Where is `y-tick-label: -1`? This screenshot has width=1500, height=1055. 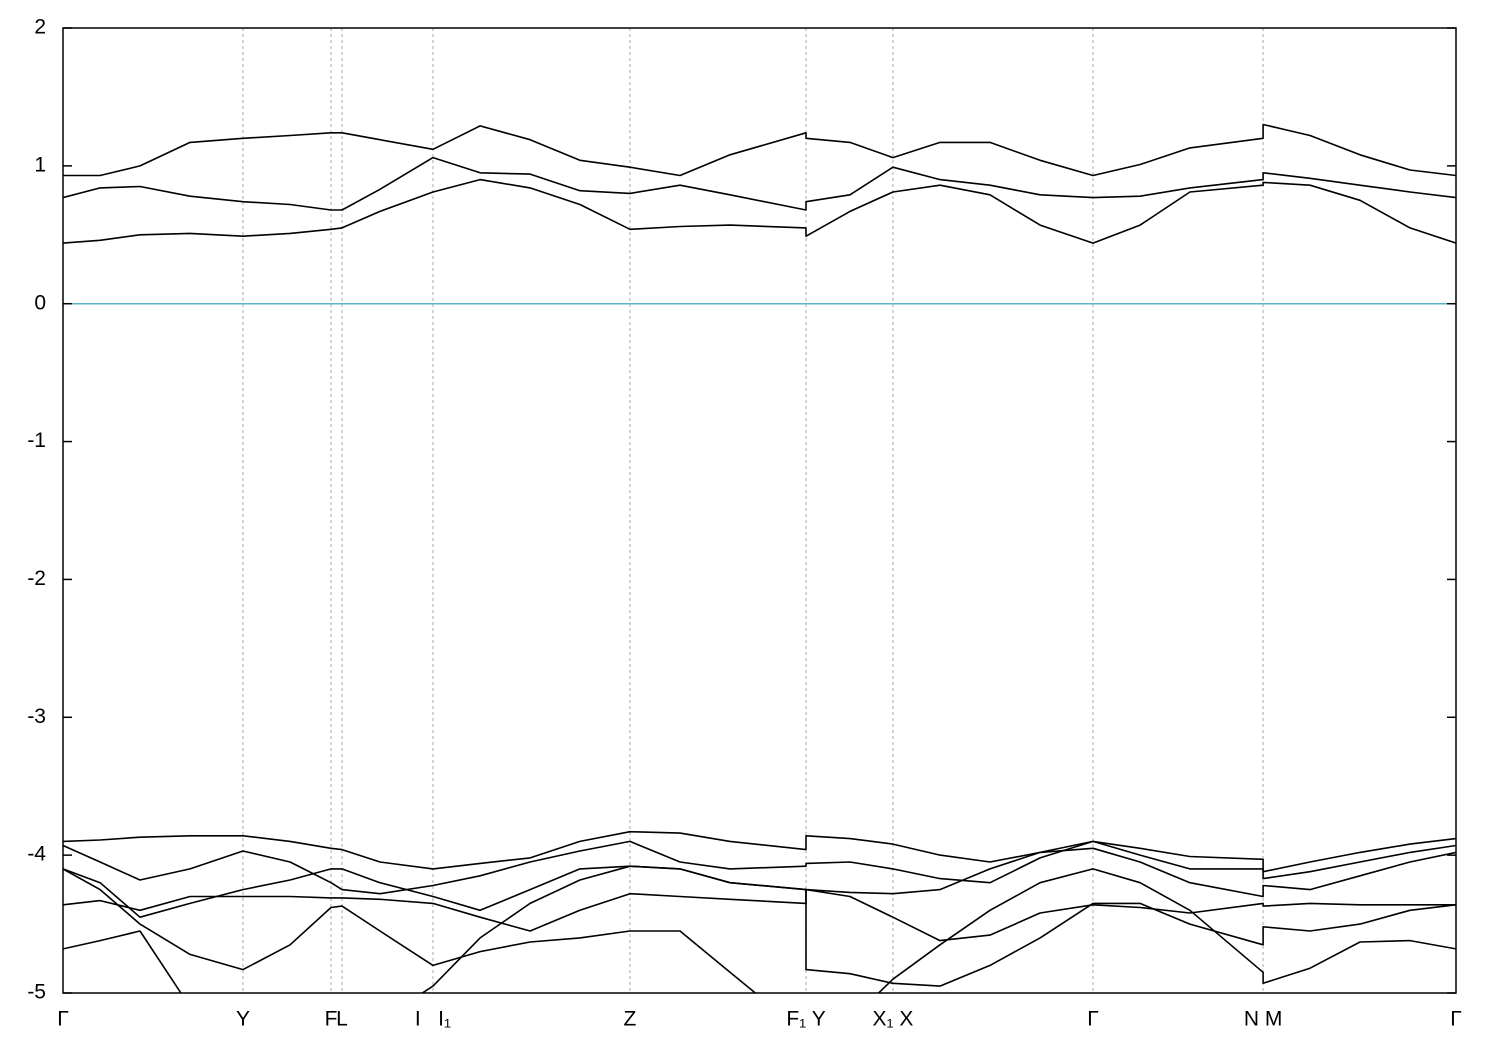
y-tick-label: -1 is located at coordinates (36, 440).